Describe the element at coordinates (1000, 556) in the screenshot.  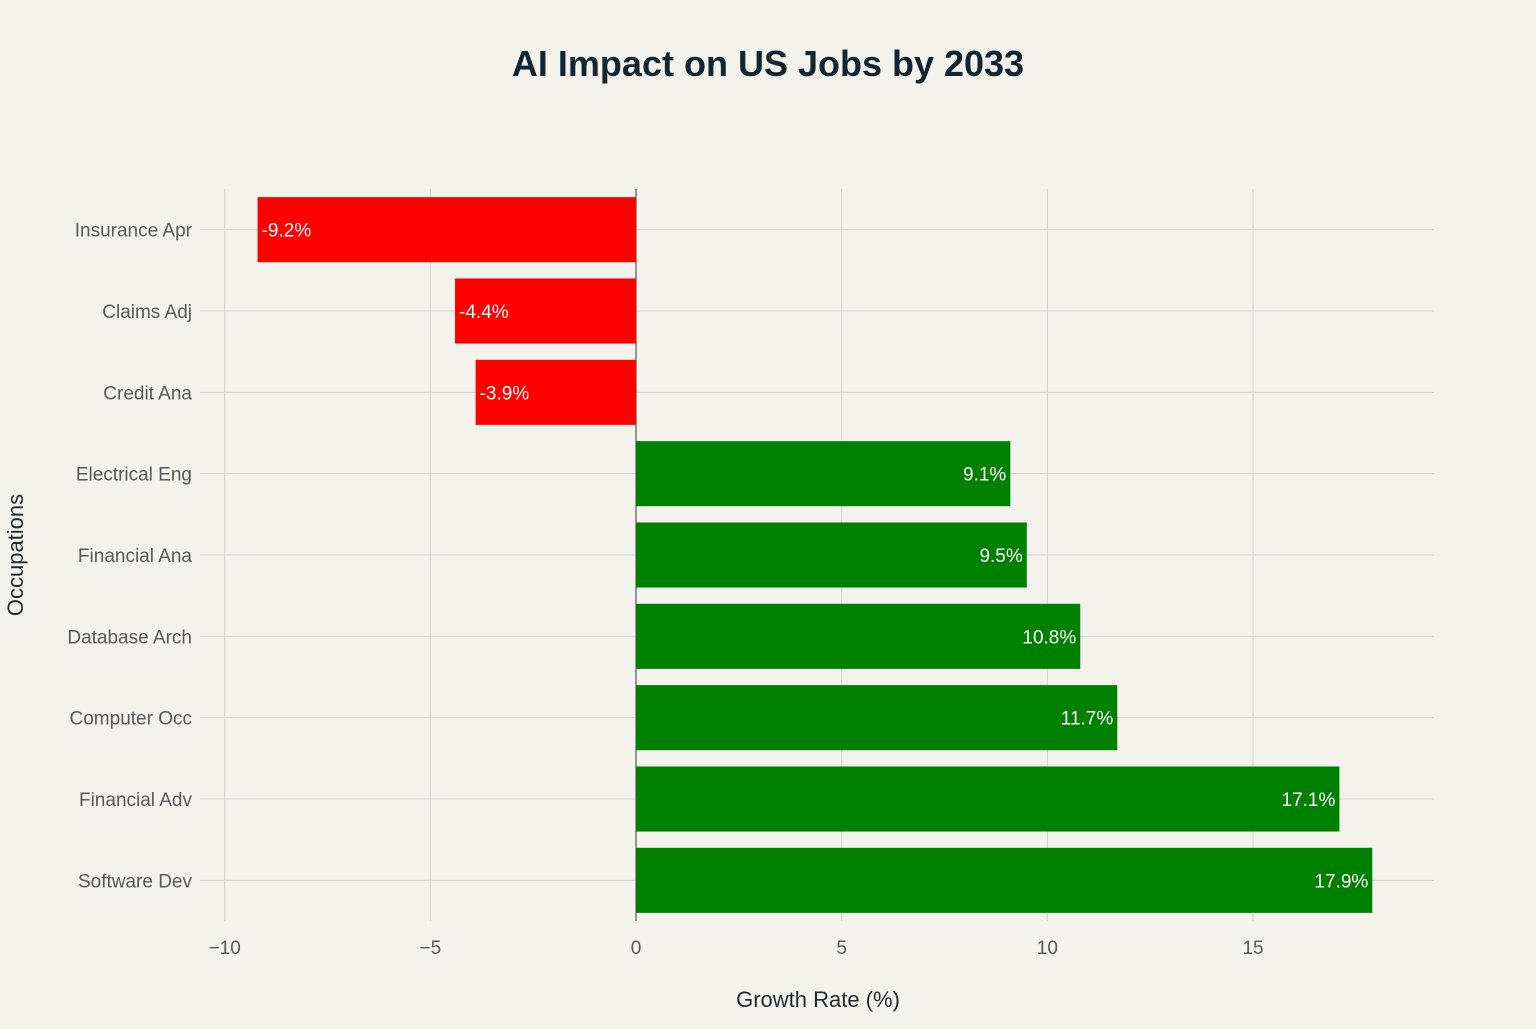
I see `bar-value-label: 9.5%` at that location.